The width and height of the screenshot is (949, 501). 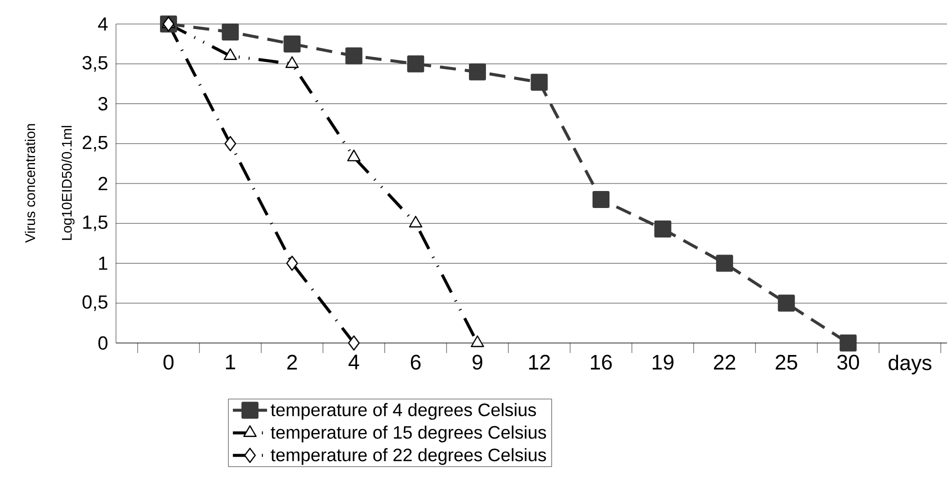 What do you see at coordinates (103, 183) in the screenshot?
I see `y-tick-label: 2` at bounding box center [103, 183].